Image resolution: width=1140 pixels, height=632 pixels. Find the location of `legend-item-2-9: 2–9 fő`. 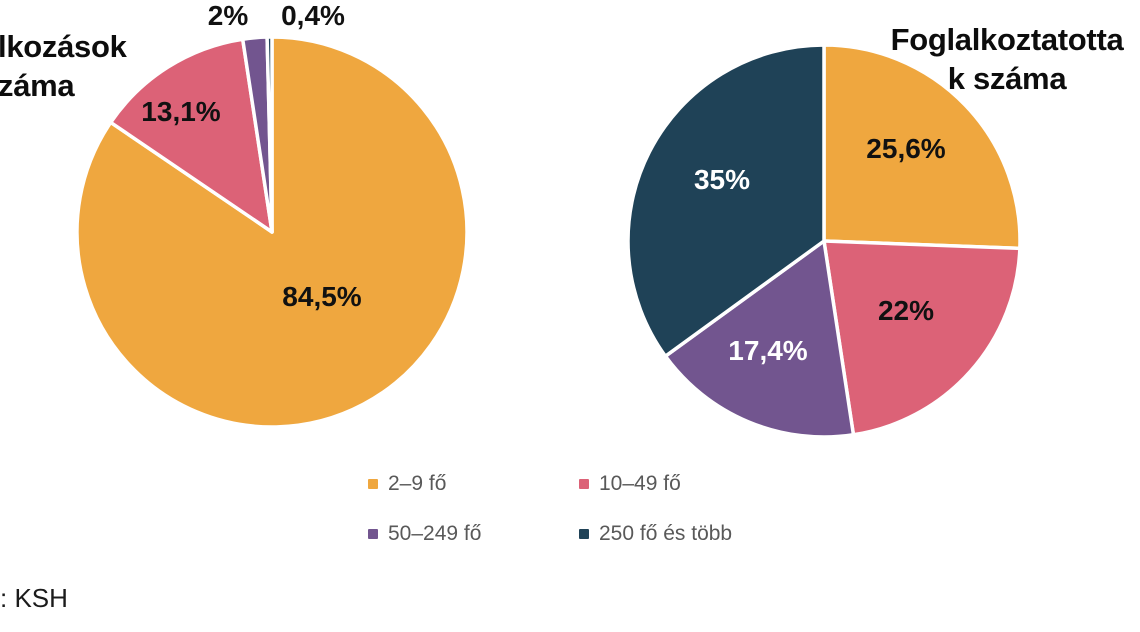

legend-item-2-9: 2–9 fő is located at coordinates (407, 484).